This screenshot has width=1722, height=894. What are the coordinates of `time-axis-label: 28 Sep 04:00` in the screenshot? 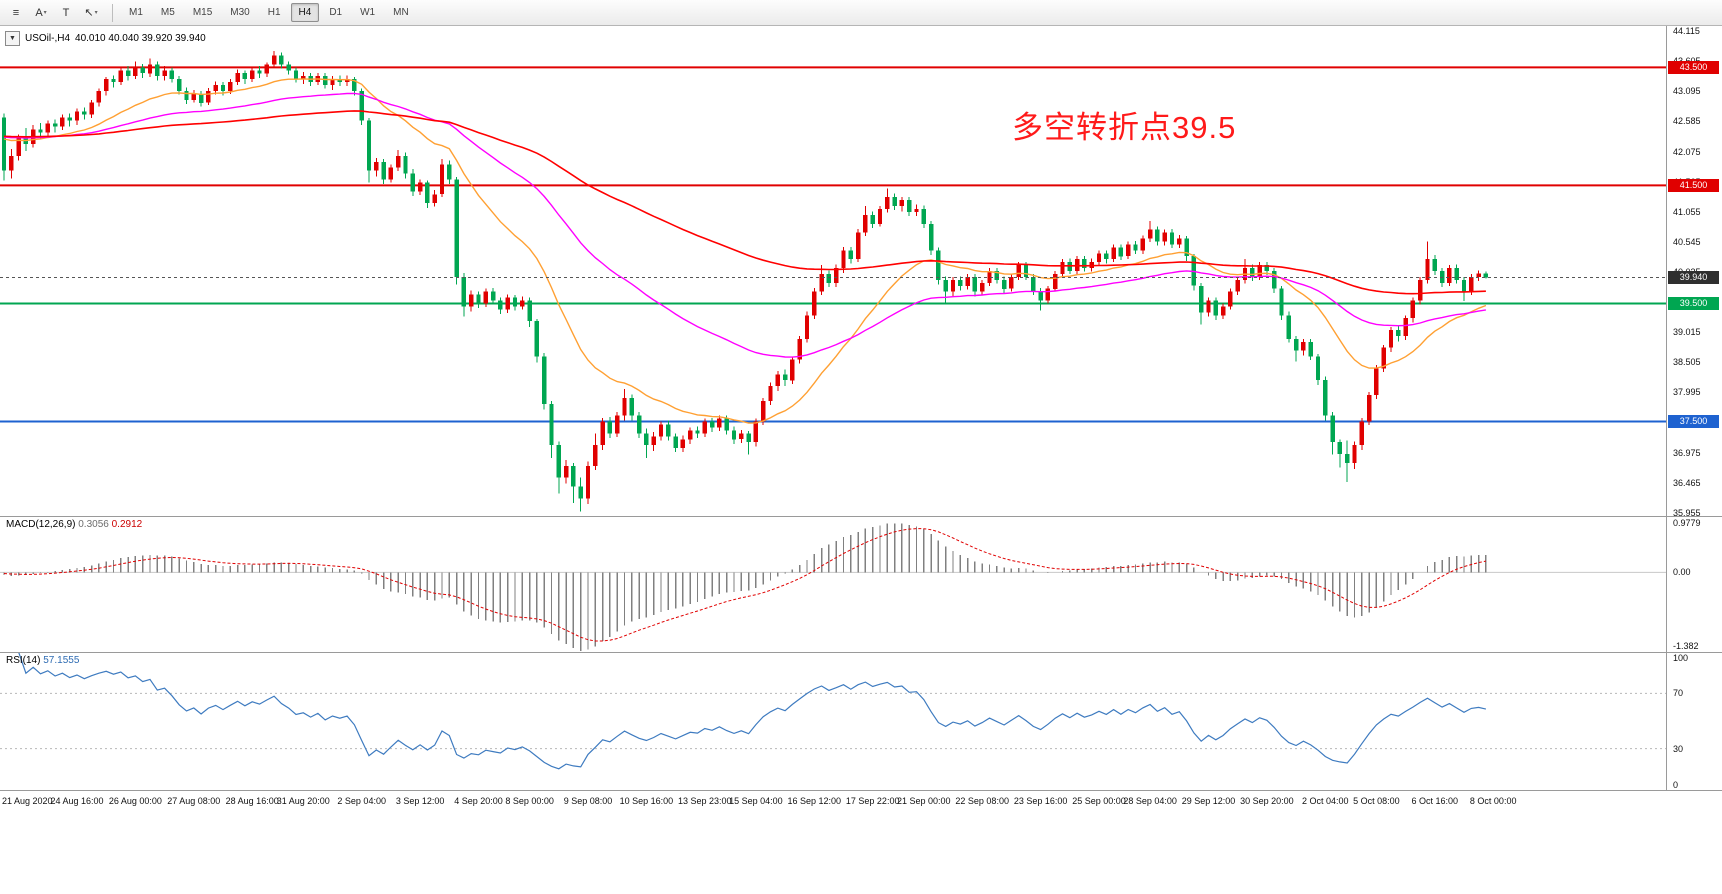 It's located at (1150, 801).